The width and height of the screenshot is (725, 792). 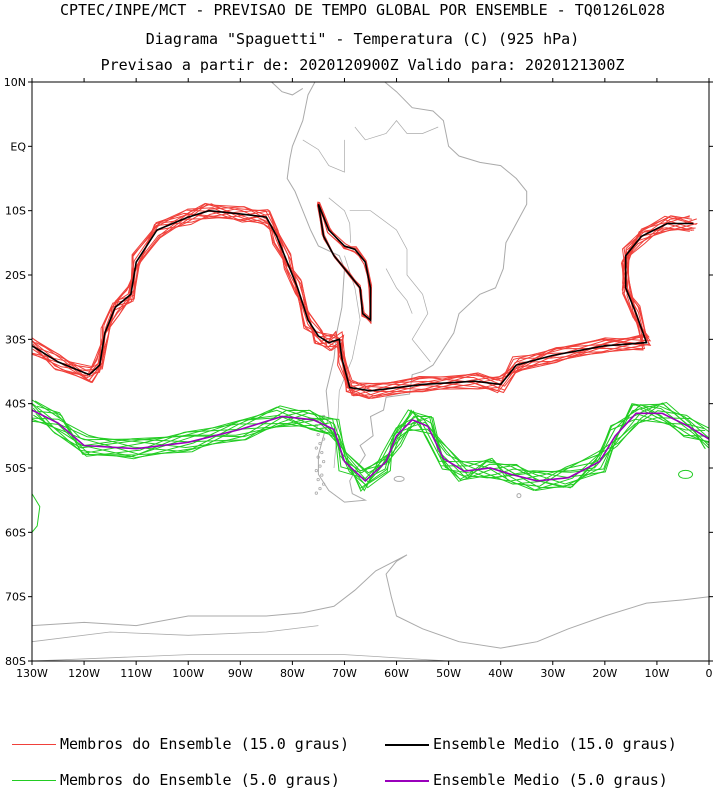 I want to click on member-5-edge-contour, so click(x=36, y=513).